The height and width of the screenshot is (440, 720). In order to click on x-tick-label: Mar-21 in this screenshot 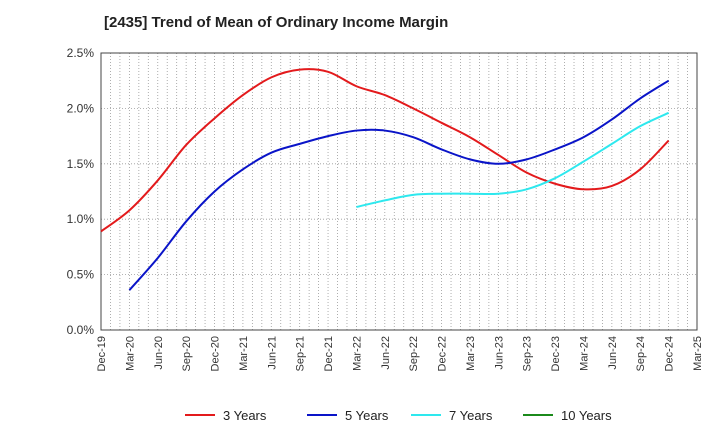, I will do `click(244, 353)`.